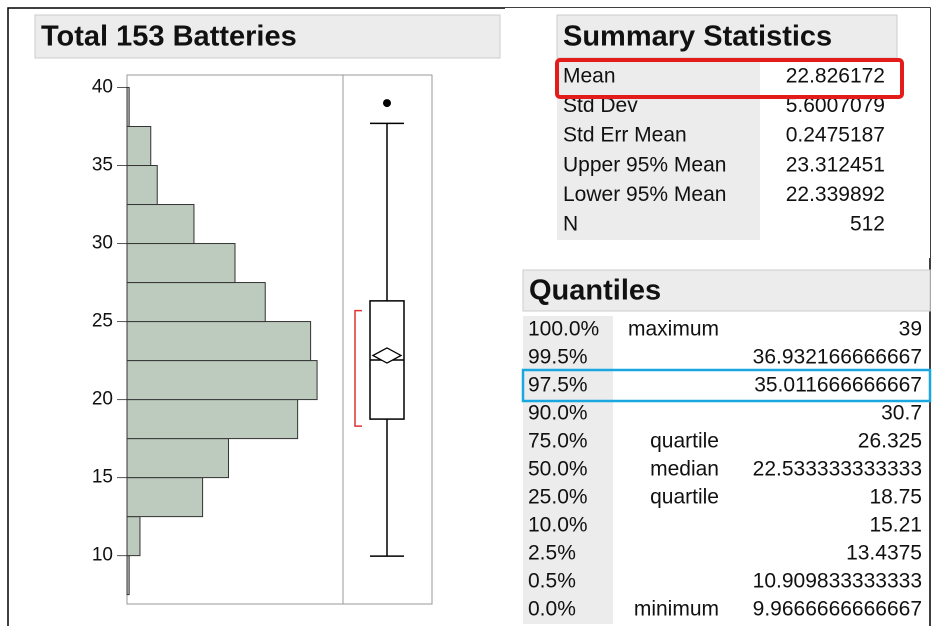  I want to click on quantile-percent: 90.0%, so click(558, 413).